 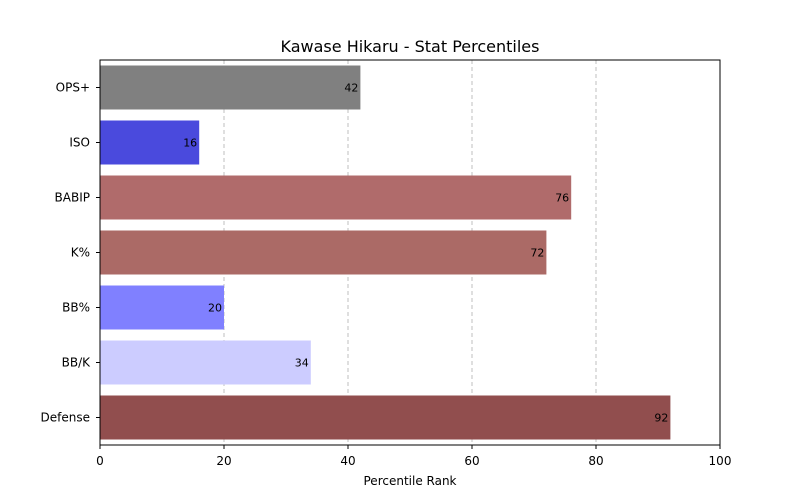 What do you see at coordinates (79, 143) in the screenshot?
I see `y-tick-label: ISO` at bounding box center [79, 143].